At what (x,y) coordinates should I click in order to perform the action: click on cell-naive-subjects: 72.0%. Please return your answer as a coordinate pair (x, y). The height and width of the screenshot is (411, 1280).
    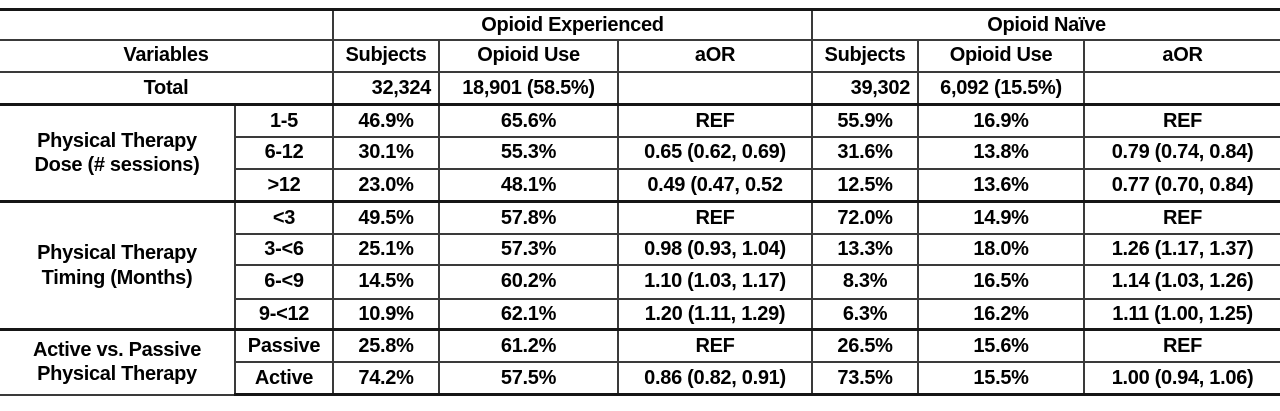
    Looking at the image, I should click on (865, 217).